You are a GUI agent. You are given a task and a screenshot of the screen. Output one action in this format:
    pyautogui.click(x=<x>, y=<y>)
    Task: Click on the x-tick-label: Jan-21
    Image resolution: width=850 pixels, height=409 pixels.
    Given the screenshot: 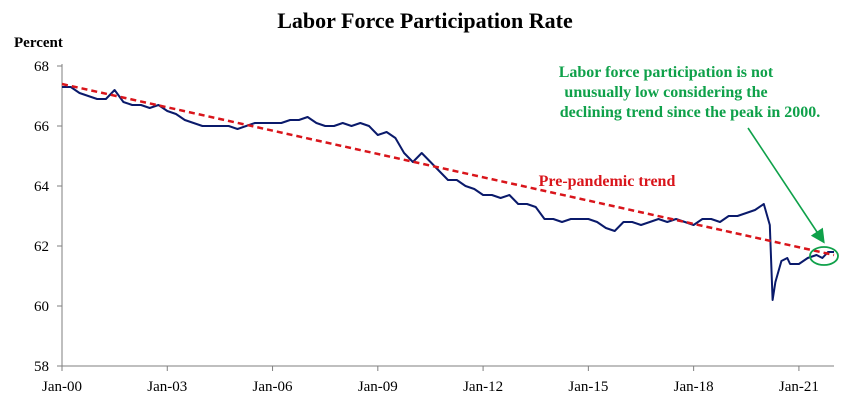 What is the action you would take?
    pyautogui.click(x=799, y=387)
    